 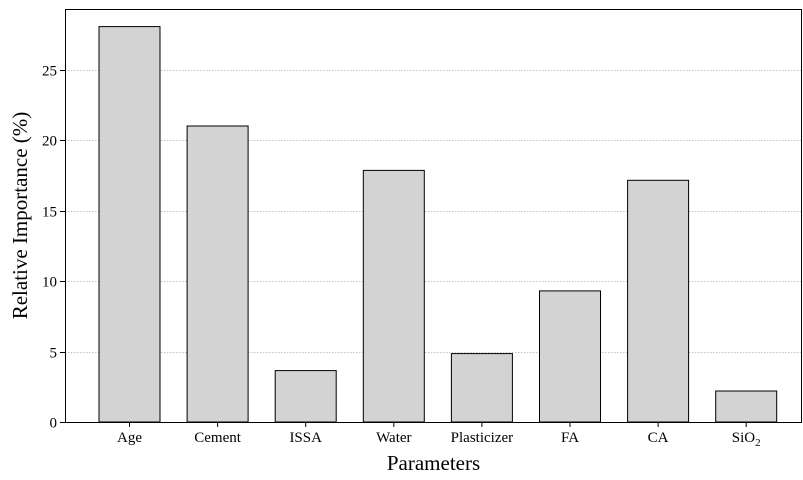 I want to click on x-tick-label: FA, so click(x=570, y=438).